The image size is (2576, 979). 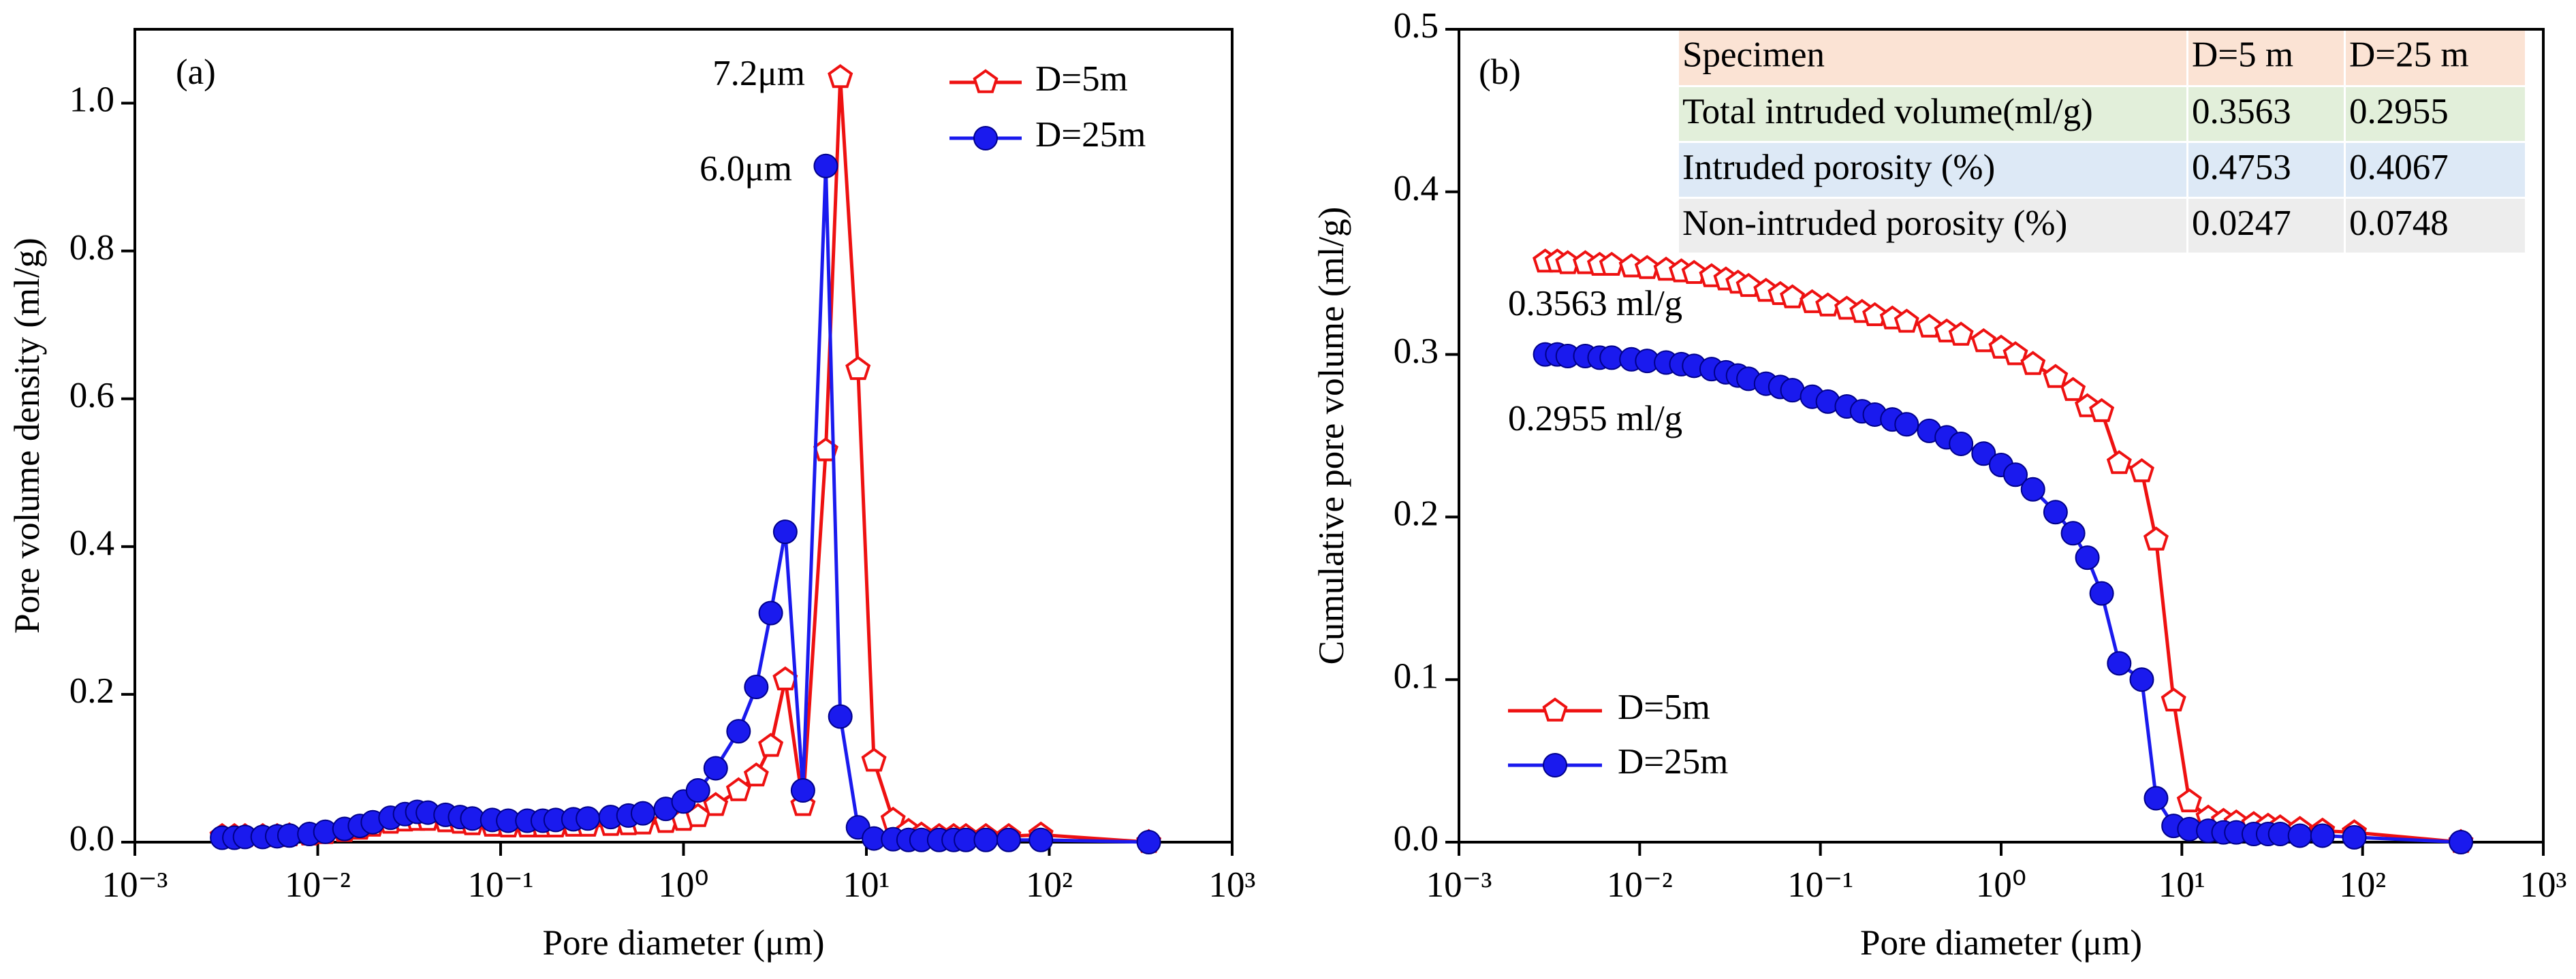 I want to click on panel-label: (a), so click(x=196, y=72).